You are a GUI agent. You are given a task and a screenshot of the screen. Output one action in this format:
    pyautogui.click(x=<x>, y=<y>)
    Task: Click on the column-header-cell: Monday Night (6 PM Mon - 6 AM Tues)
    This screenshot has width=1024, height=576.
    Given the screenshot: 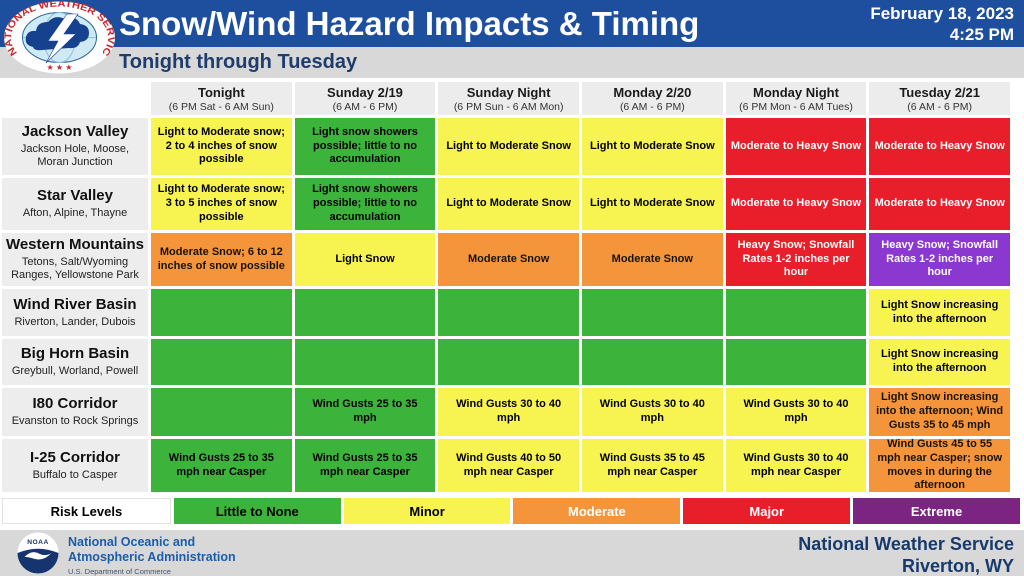 What is the action you would take?
    pyautogui.click(x=796, y=98)
    